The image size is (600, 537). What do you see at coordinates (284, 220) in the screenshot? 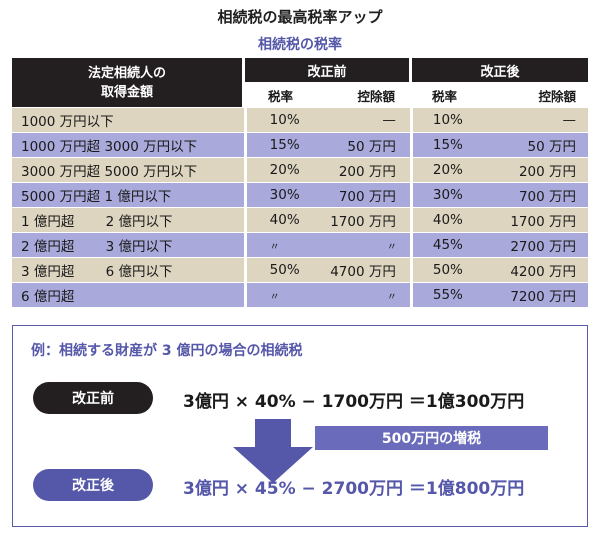
I see `before-rate-cell: 40%` at bounding box center [284, 220].